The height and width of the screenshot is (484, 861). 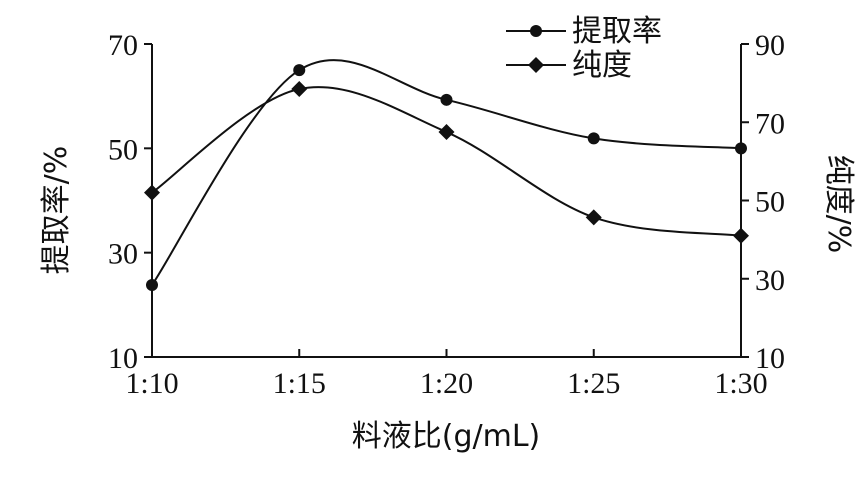 I want to click on x-tick-label: 1:10, so click(x=151, y=383).